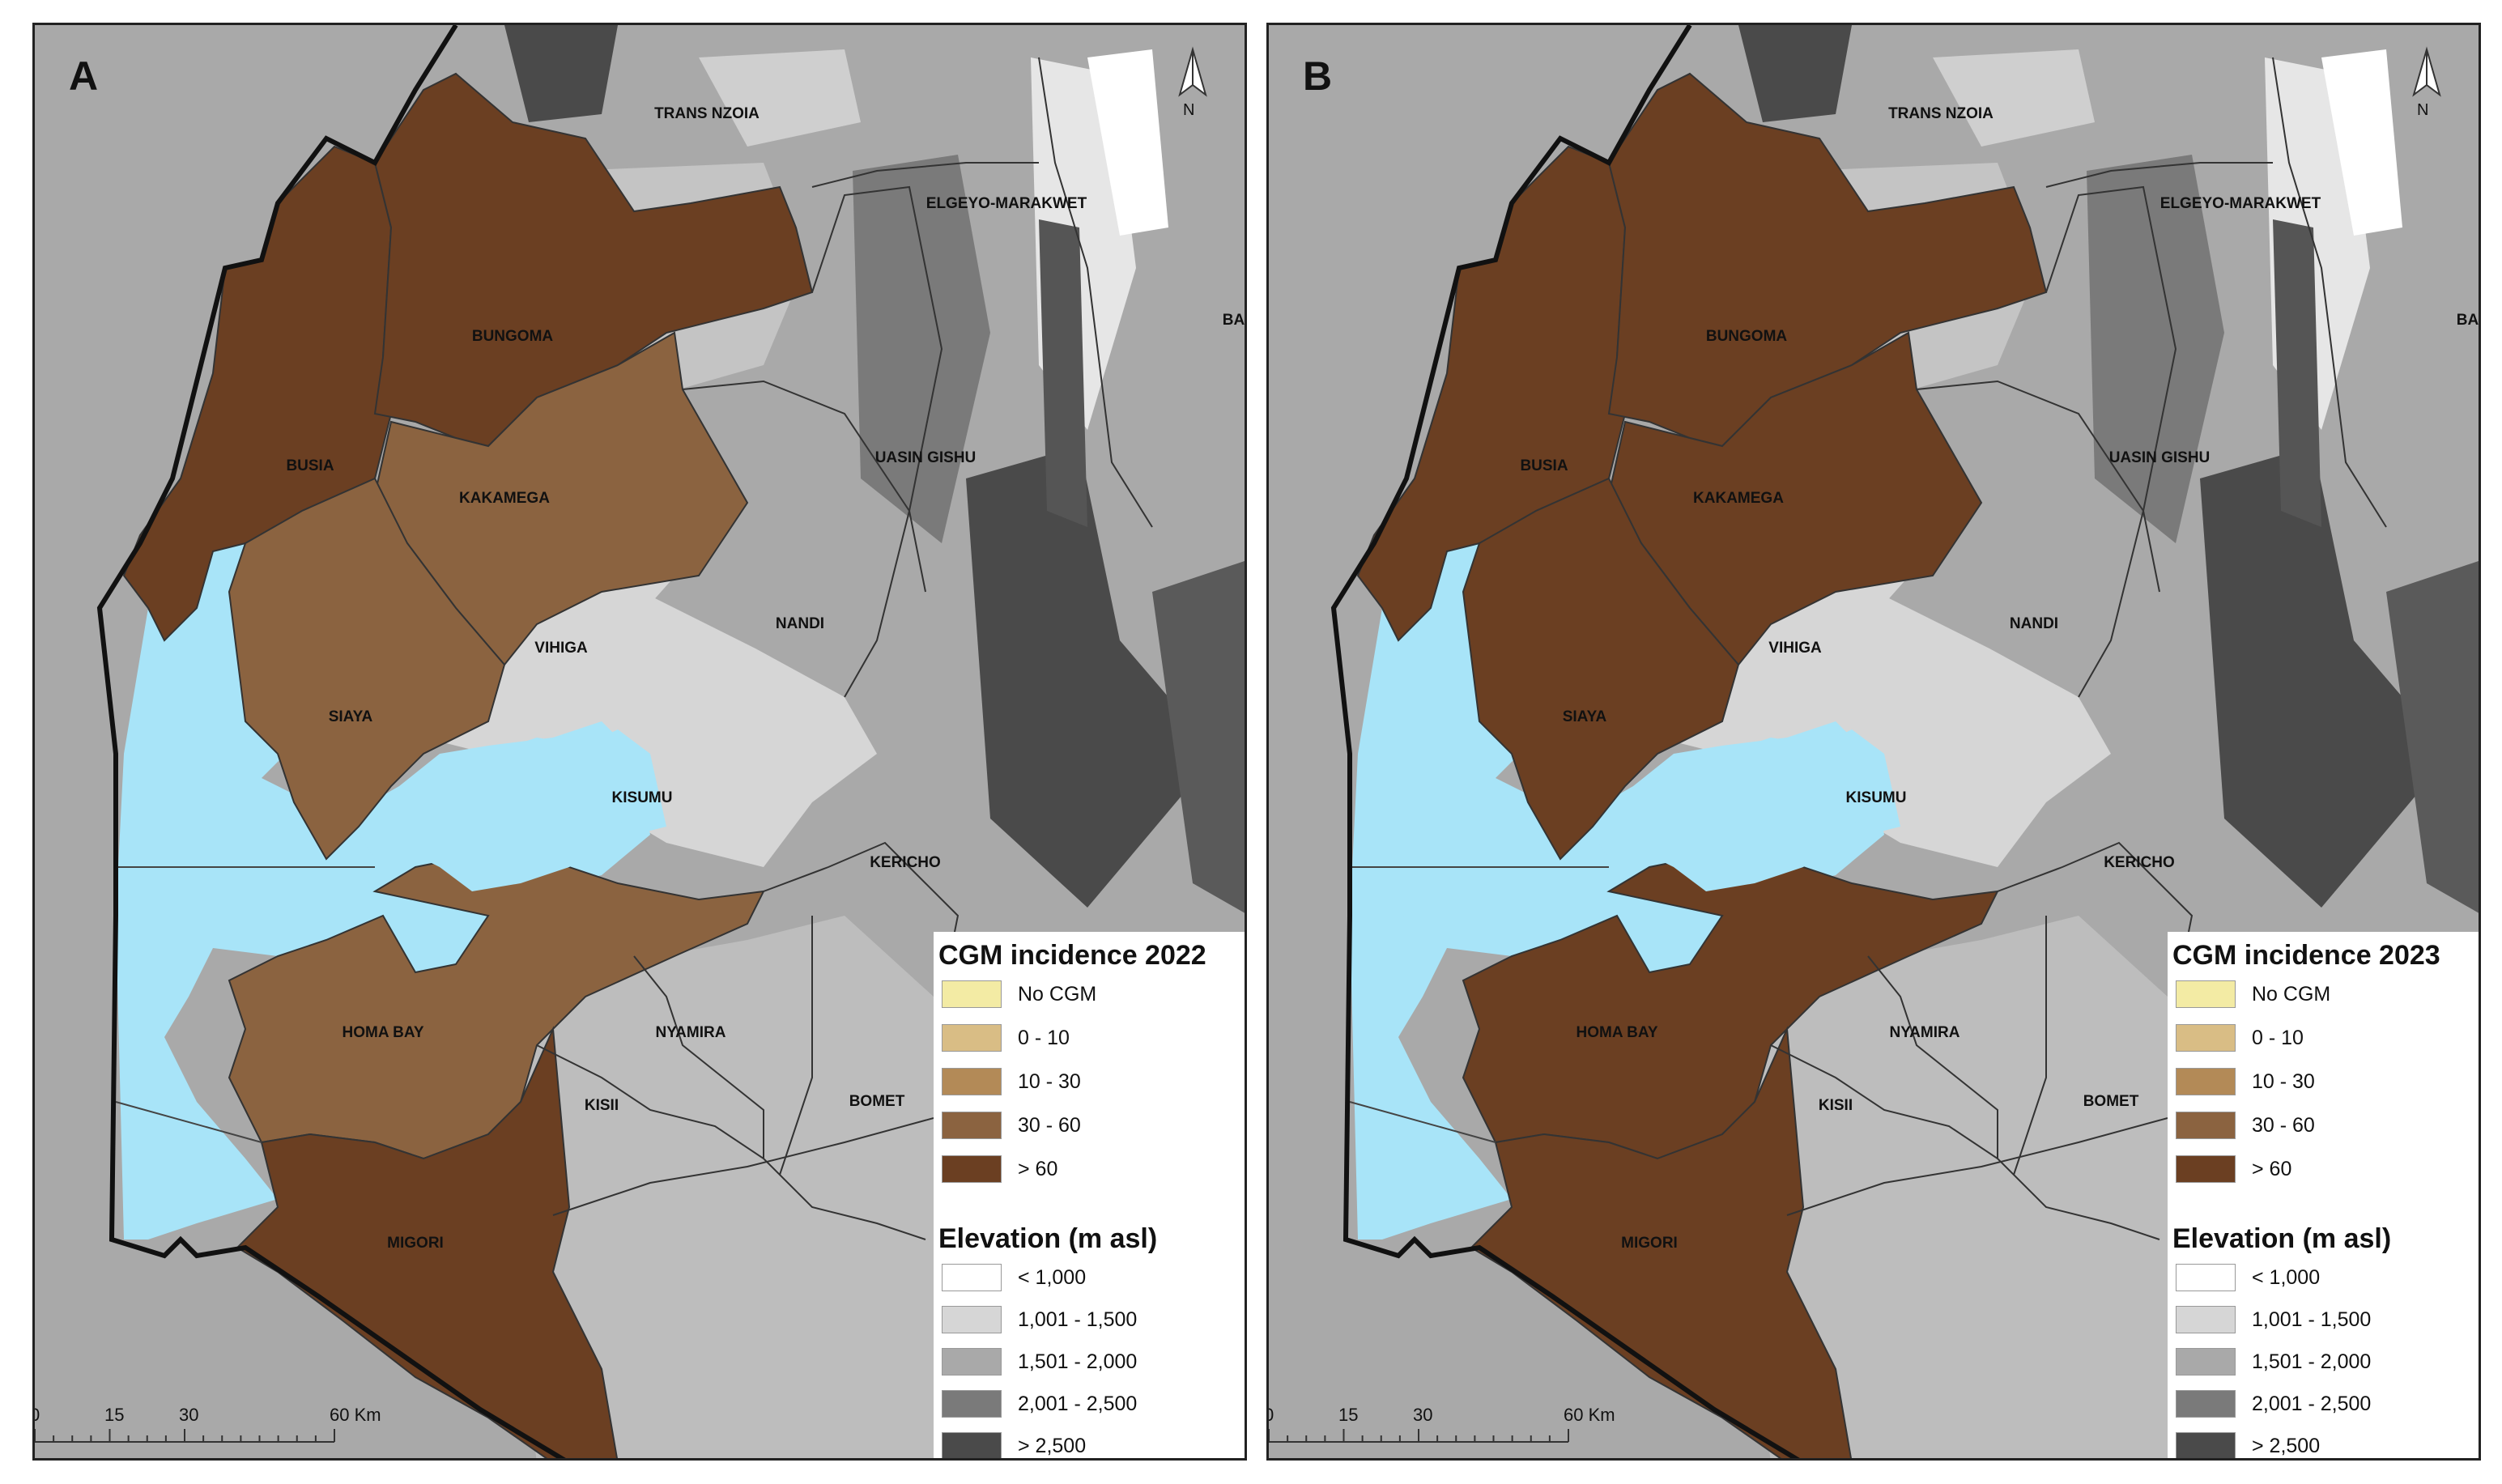  I want to click on boundary-north, so click(2159, 175).